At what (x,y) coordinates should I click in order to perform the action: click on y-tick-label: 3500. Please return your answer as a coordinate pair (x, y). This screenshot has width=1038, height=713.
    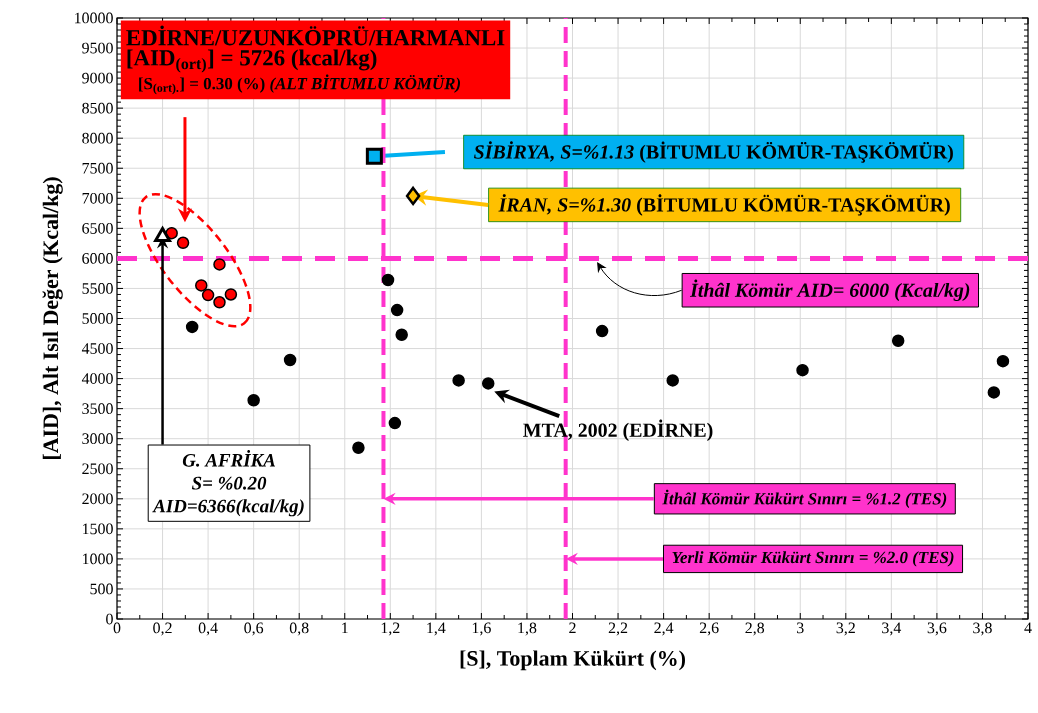
    Looking at the image, I should click on (97, 409).